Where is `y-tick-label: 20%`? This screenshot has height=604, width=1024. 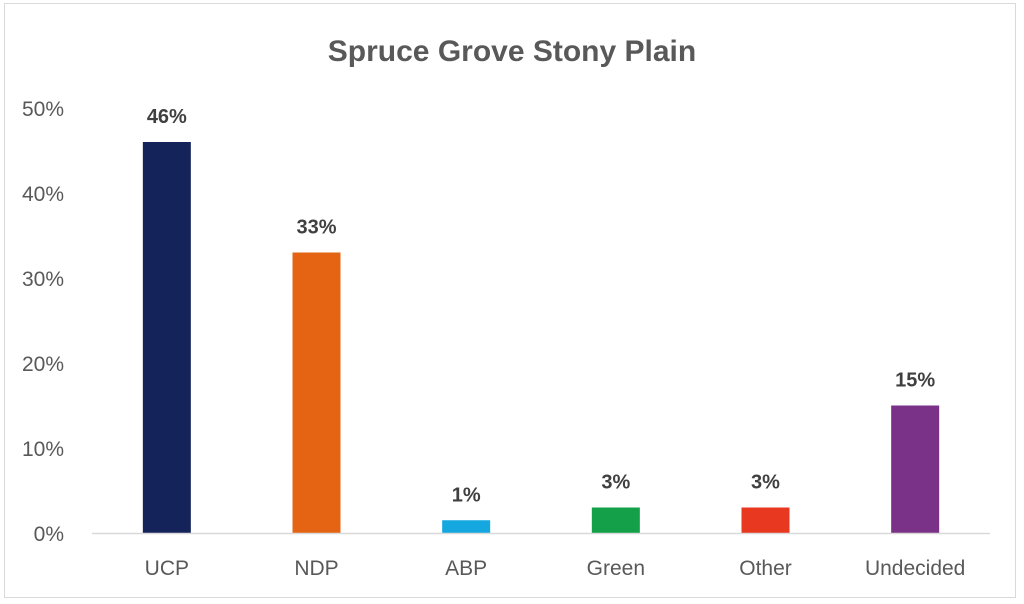 y-tick-label: 20% is located at coordinates (43, 364).